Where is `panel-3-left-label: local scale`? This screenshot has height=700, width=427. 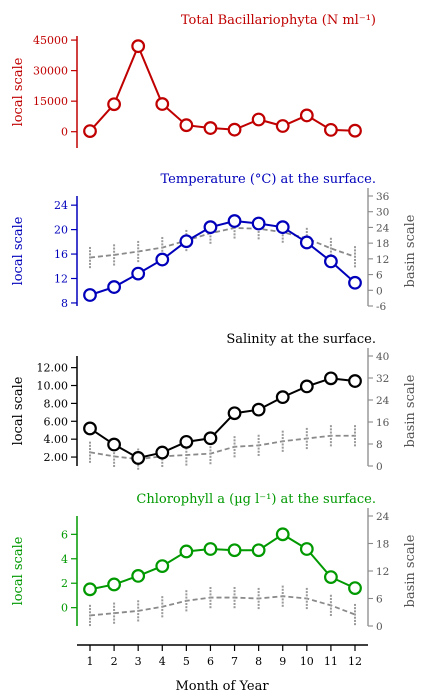 panel-3-left-label: local scale is located at coordinates (18, 410).